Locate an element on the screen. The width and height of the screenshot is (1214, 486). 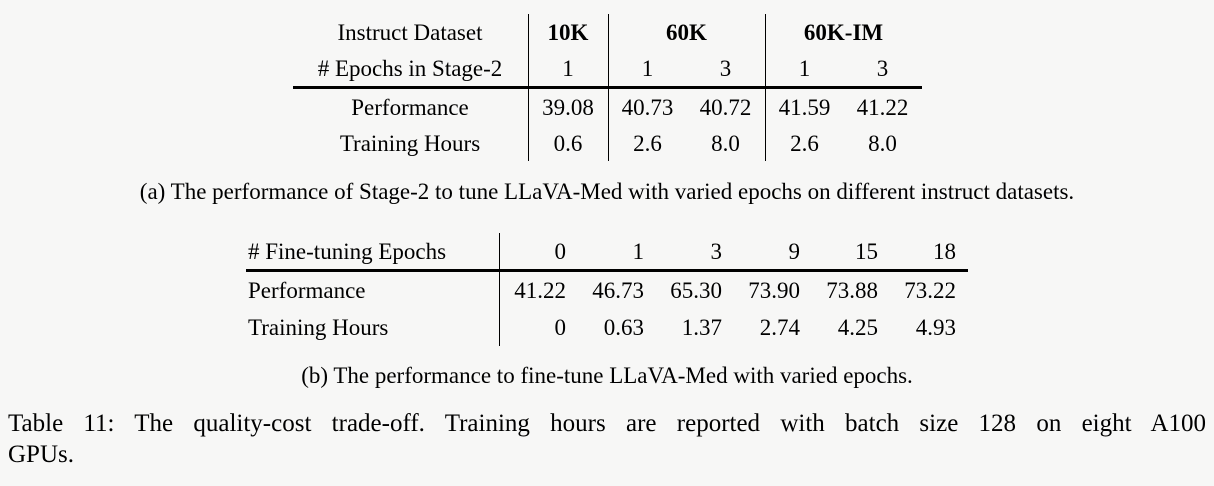
table-a-midrule is located at coordinates (607, 87).